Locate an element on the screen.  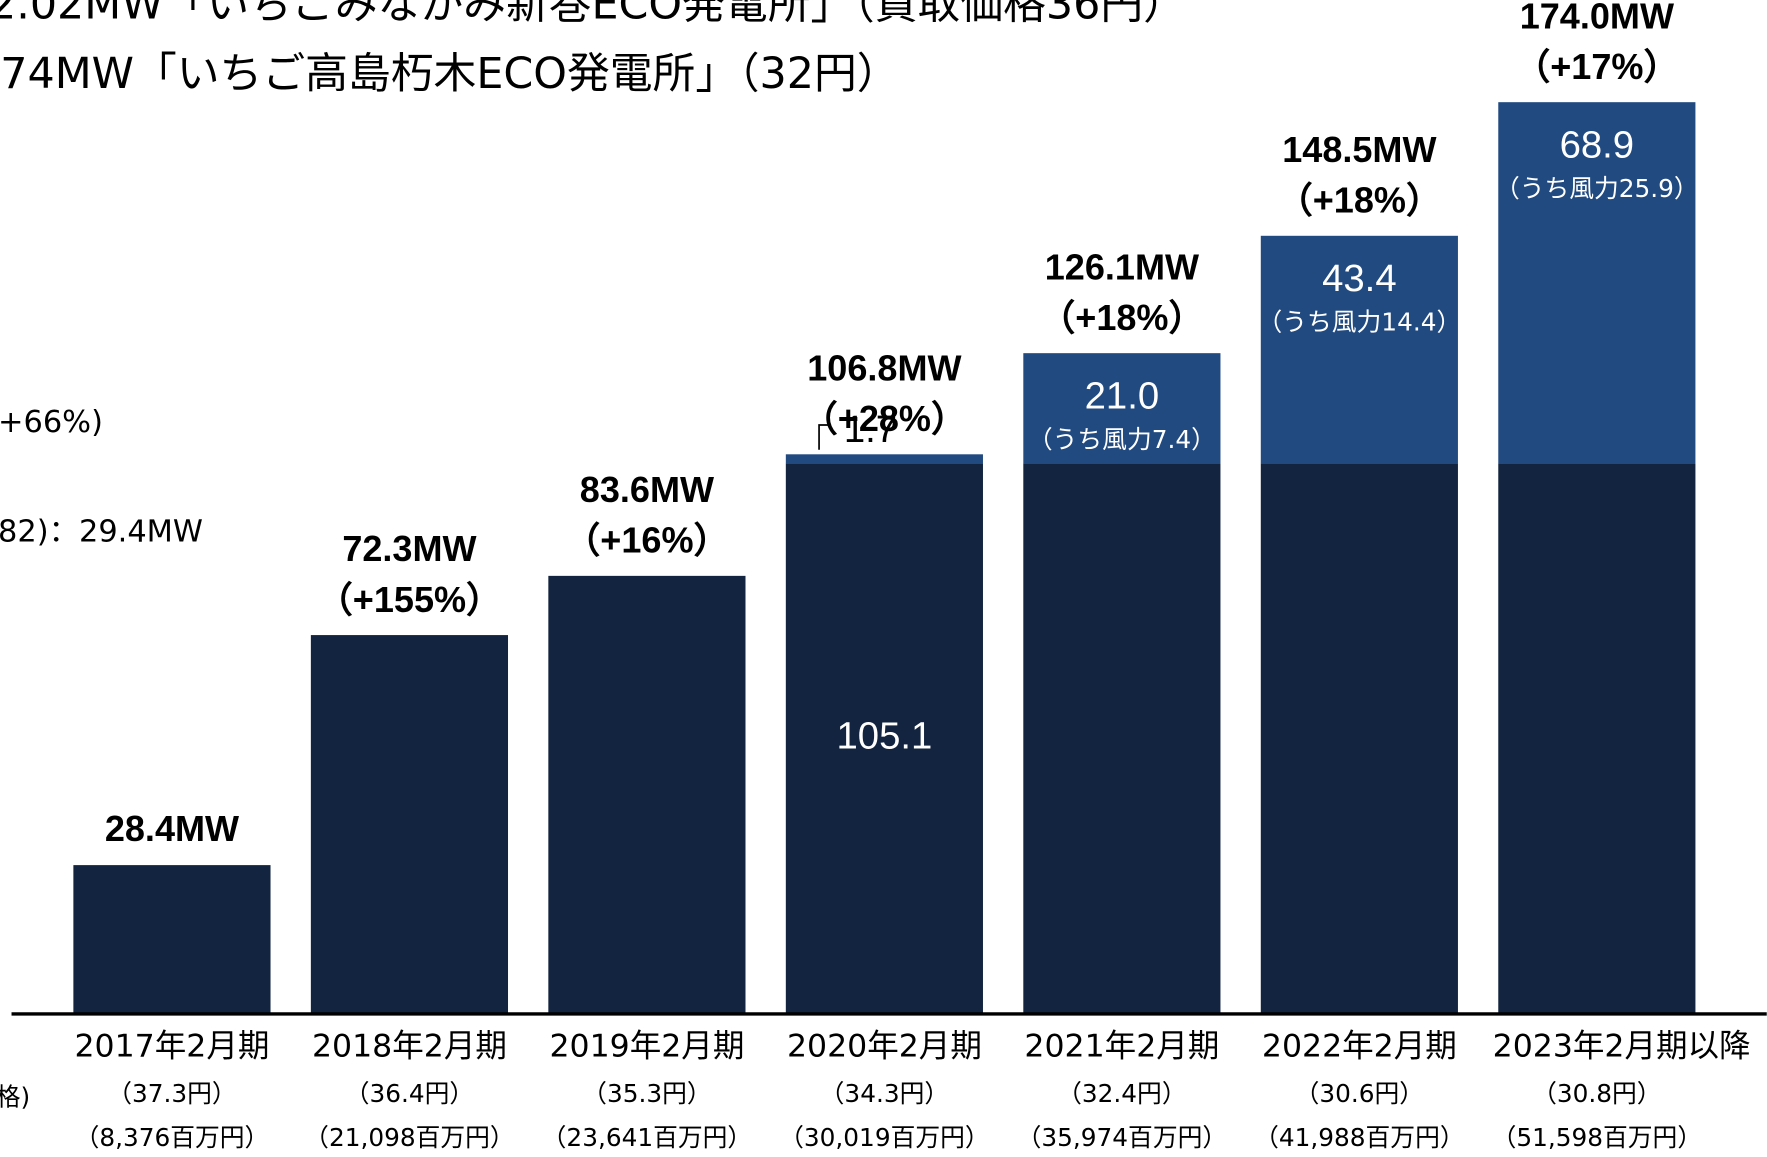
growth-label: （+17%） is located at coordinates (1596, 66).